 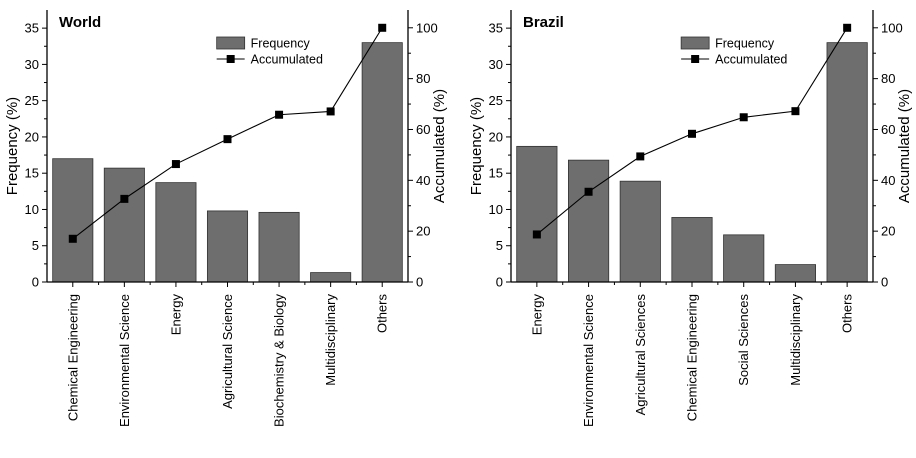 What do you see at coordinates (847, 314) in the screenshot?
I see `brazil-category-label-6: Others` at bounding box center [847, 314].